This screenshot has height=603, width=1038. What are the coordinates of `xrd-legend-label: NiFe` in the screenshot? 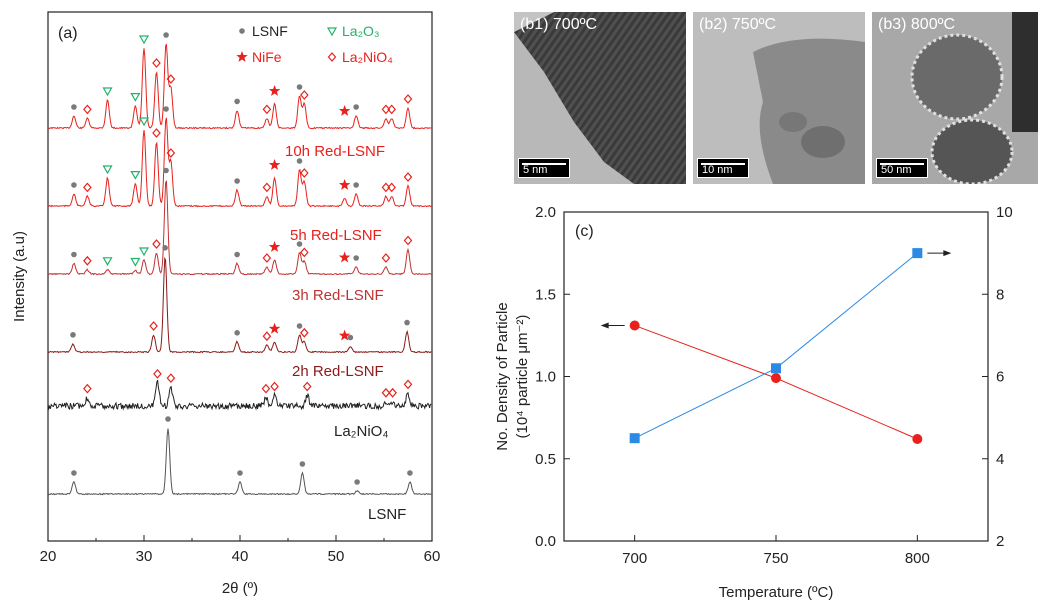 It's located at (267, 57).